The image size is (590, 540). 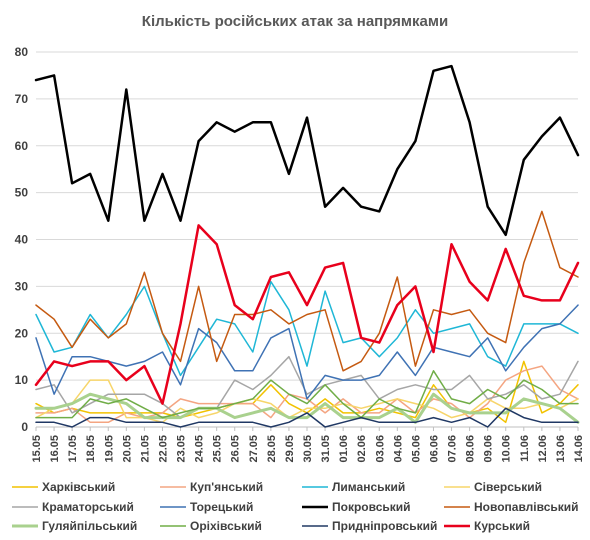 What do you see at coordinates (37, 449) in the screenshot?
I see `x-tick-label: 15.05` at bounding box center [37, 449].